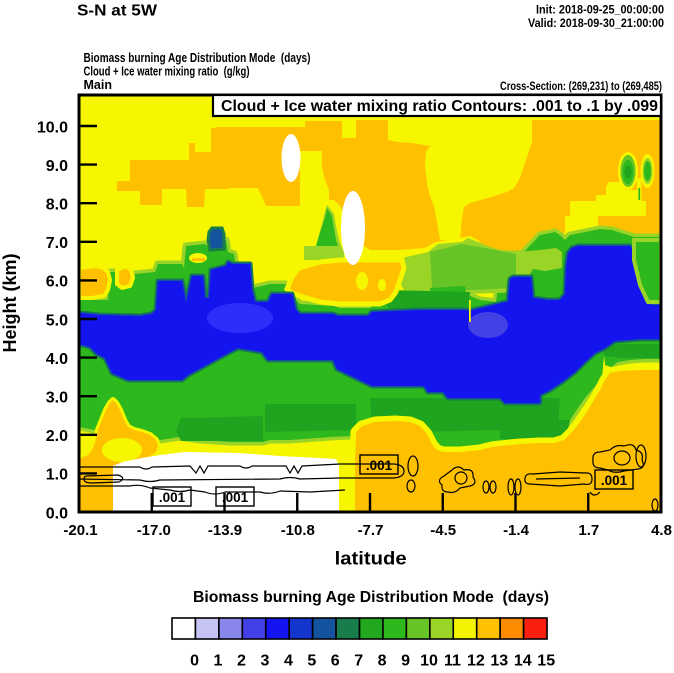 The image size is (674, 673). What do you see at coordinates (371, 530) in the screenshot?
I see `svg-text: -7.7` at bounding box center [371, 530].